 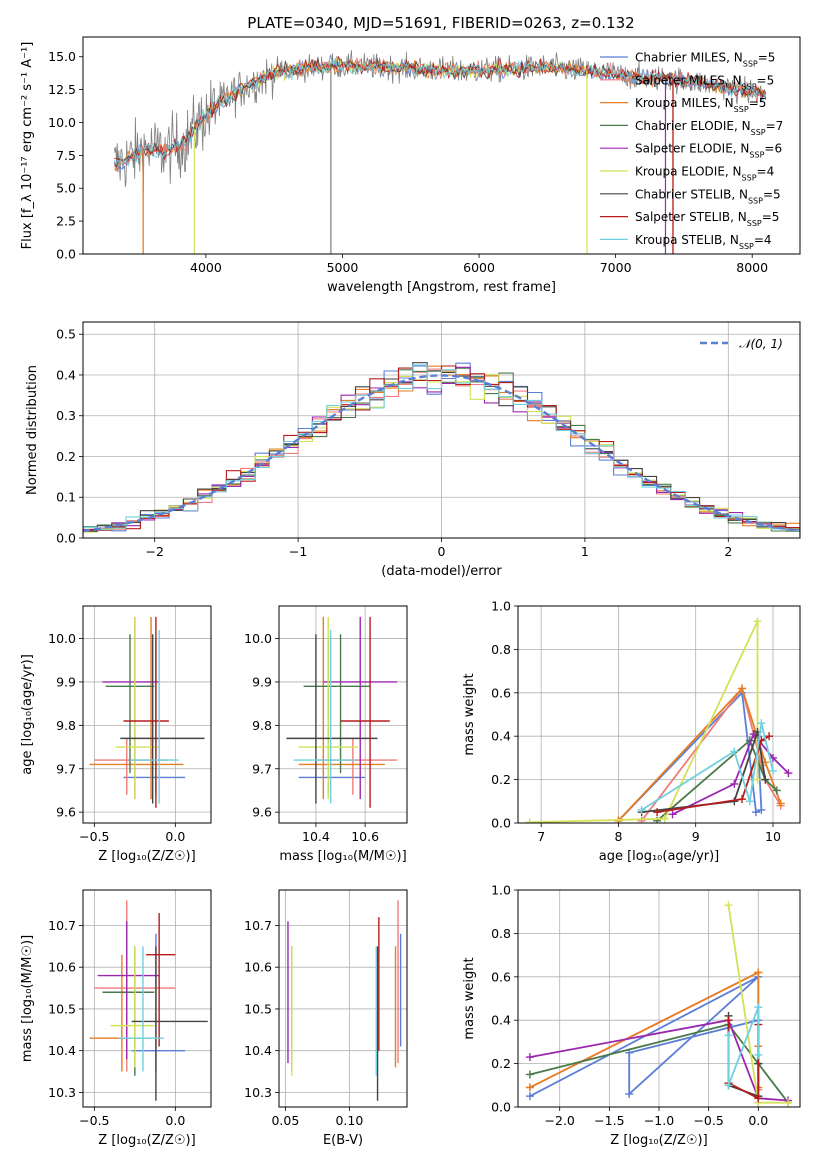 What do you see at coordinates (441, 287) in the screenshot?
I see `x-axis-label: wavelength [Angstrom, rest frame]` at bounding box center [441, 287].